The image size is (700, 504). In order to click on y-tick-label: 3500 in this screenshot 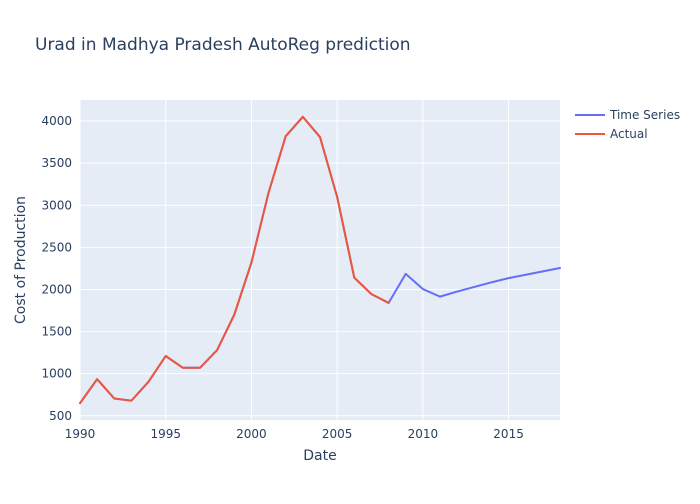, I will do `click(56, 163)`.